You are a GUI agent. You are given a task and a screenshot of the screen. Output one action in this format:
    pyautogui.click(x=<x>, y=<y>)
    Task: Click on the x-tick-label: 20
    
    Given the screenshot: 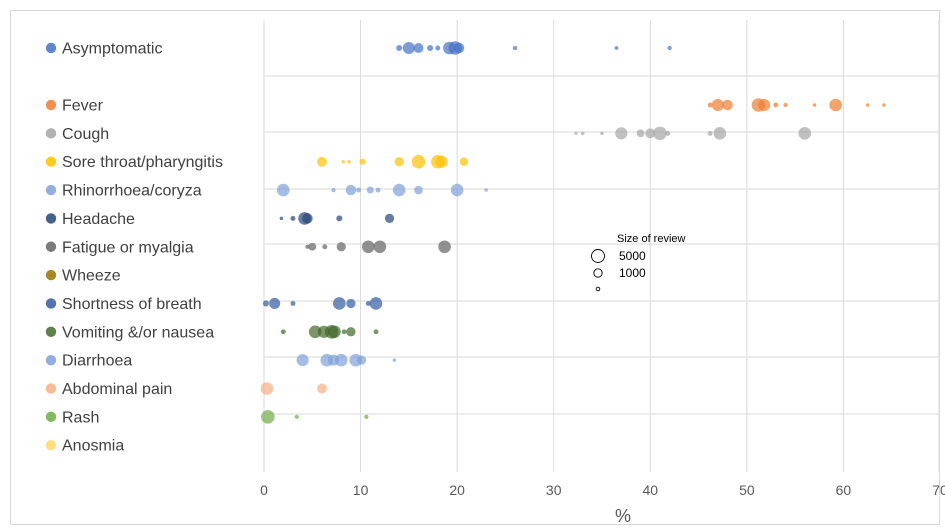 What is the action you would take?
    pyautogui.click(x=457, y=490)
    